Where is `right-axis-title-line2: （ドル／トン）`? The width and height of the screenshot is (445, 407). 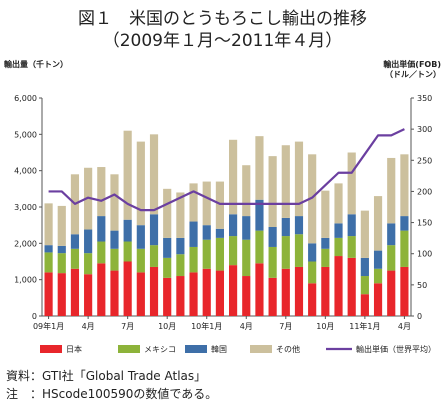
right-axis-title-line2: （ドル／トン） is located at coordinates (413, 74).